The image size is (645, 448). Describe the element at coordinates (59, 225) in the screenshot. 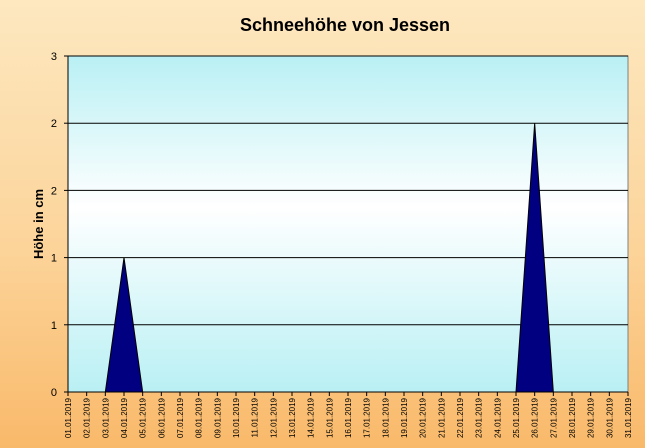

I see `y-tick-labels: 0 1 1 2 2 3` at that location.